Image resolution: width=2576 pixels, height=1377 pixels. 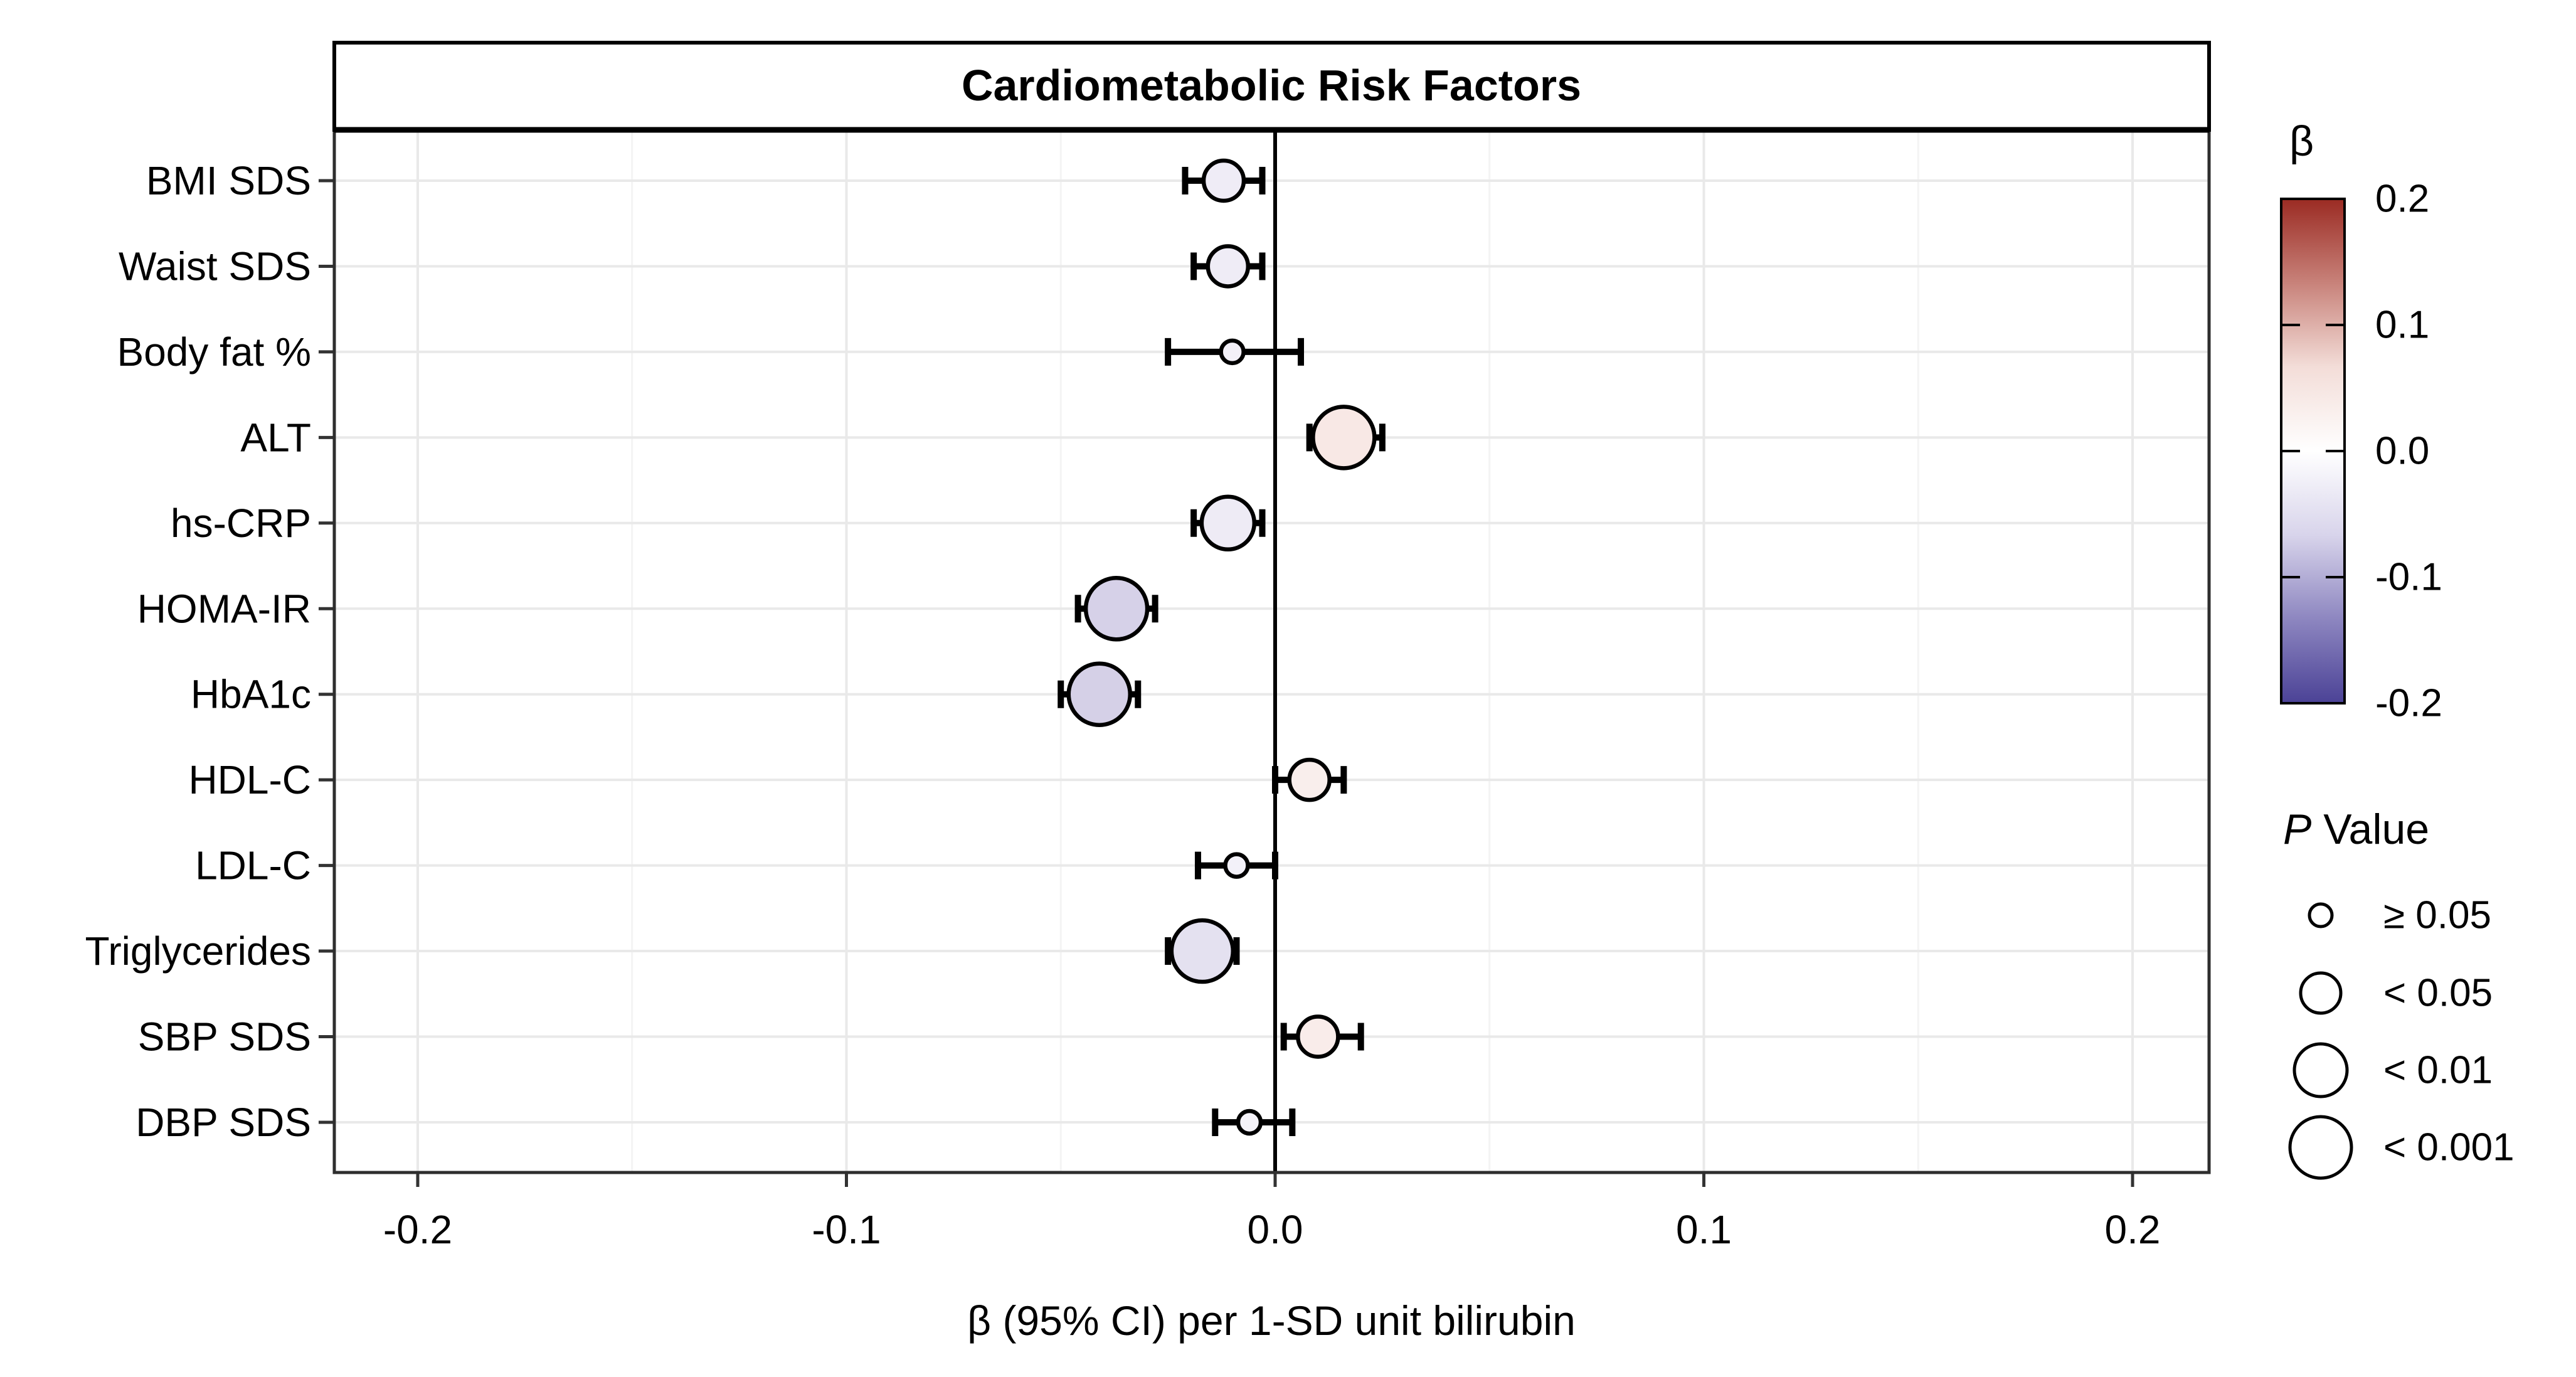 I want to click on point-BMI SDS, so click(x=1224, y=180).